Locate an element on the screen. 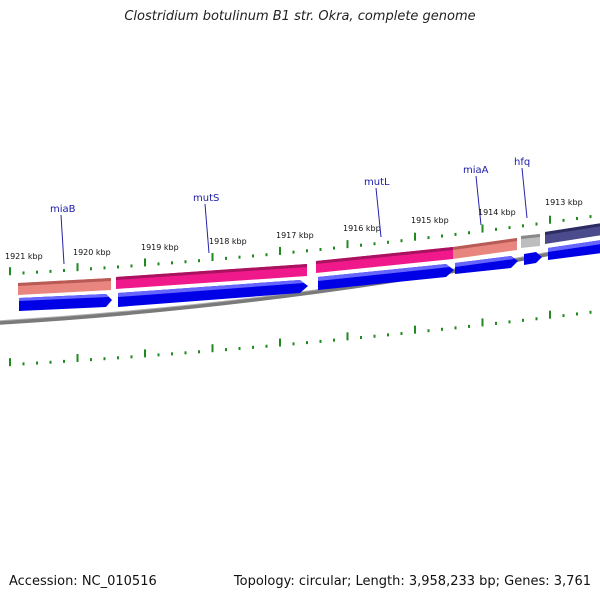  accession-label: Accession: NC_010516 is located at coordinates (83, 581).